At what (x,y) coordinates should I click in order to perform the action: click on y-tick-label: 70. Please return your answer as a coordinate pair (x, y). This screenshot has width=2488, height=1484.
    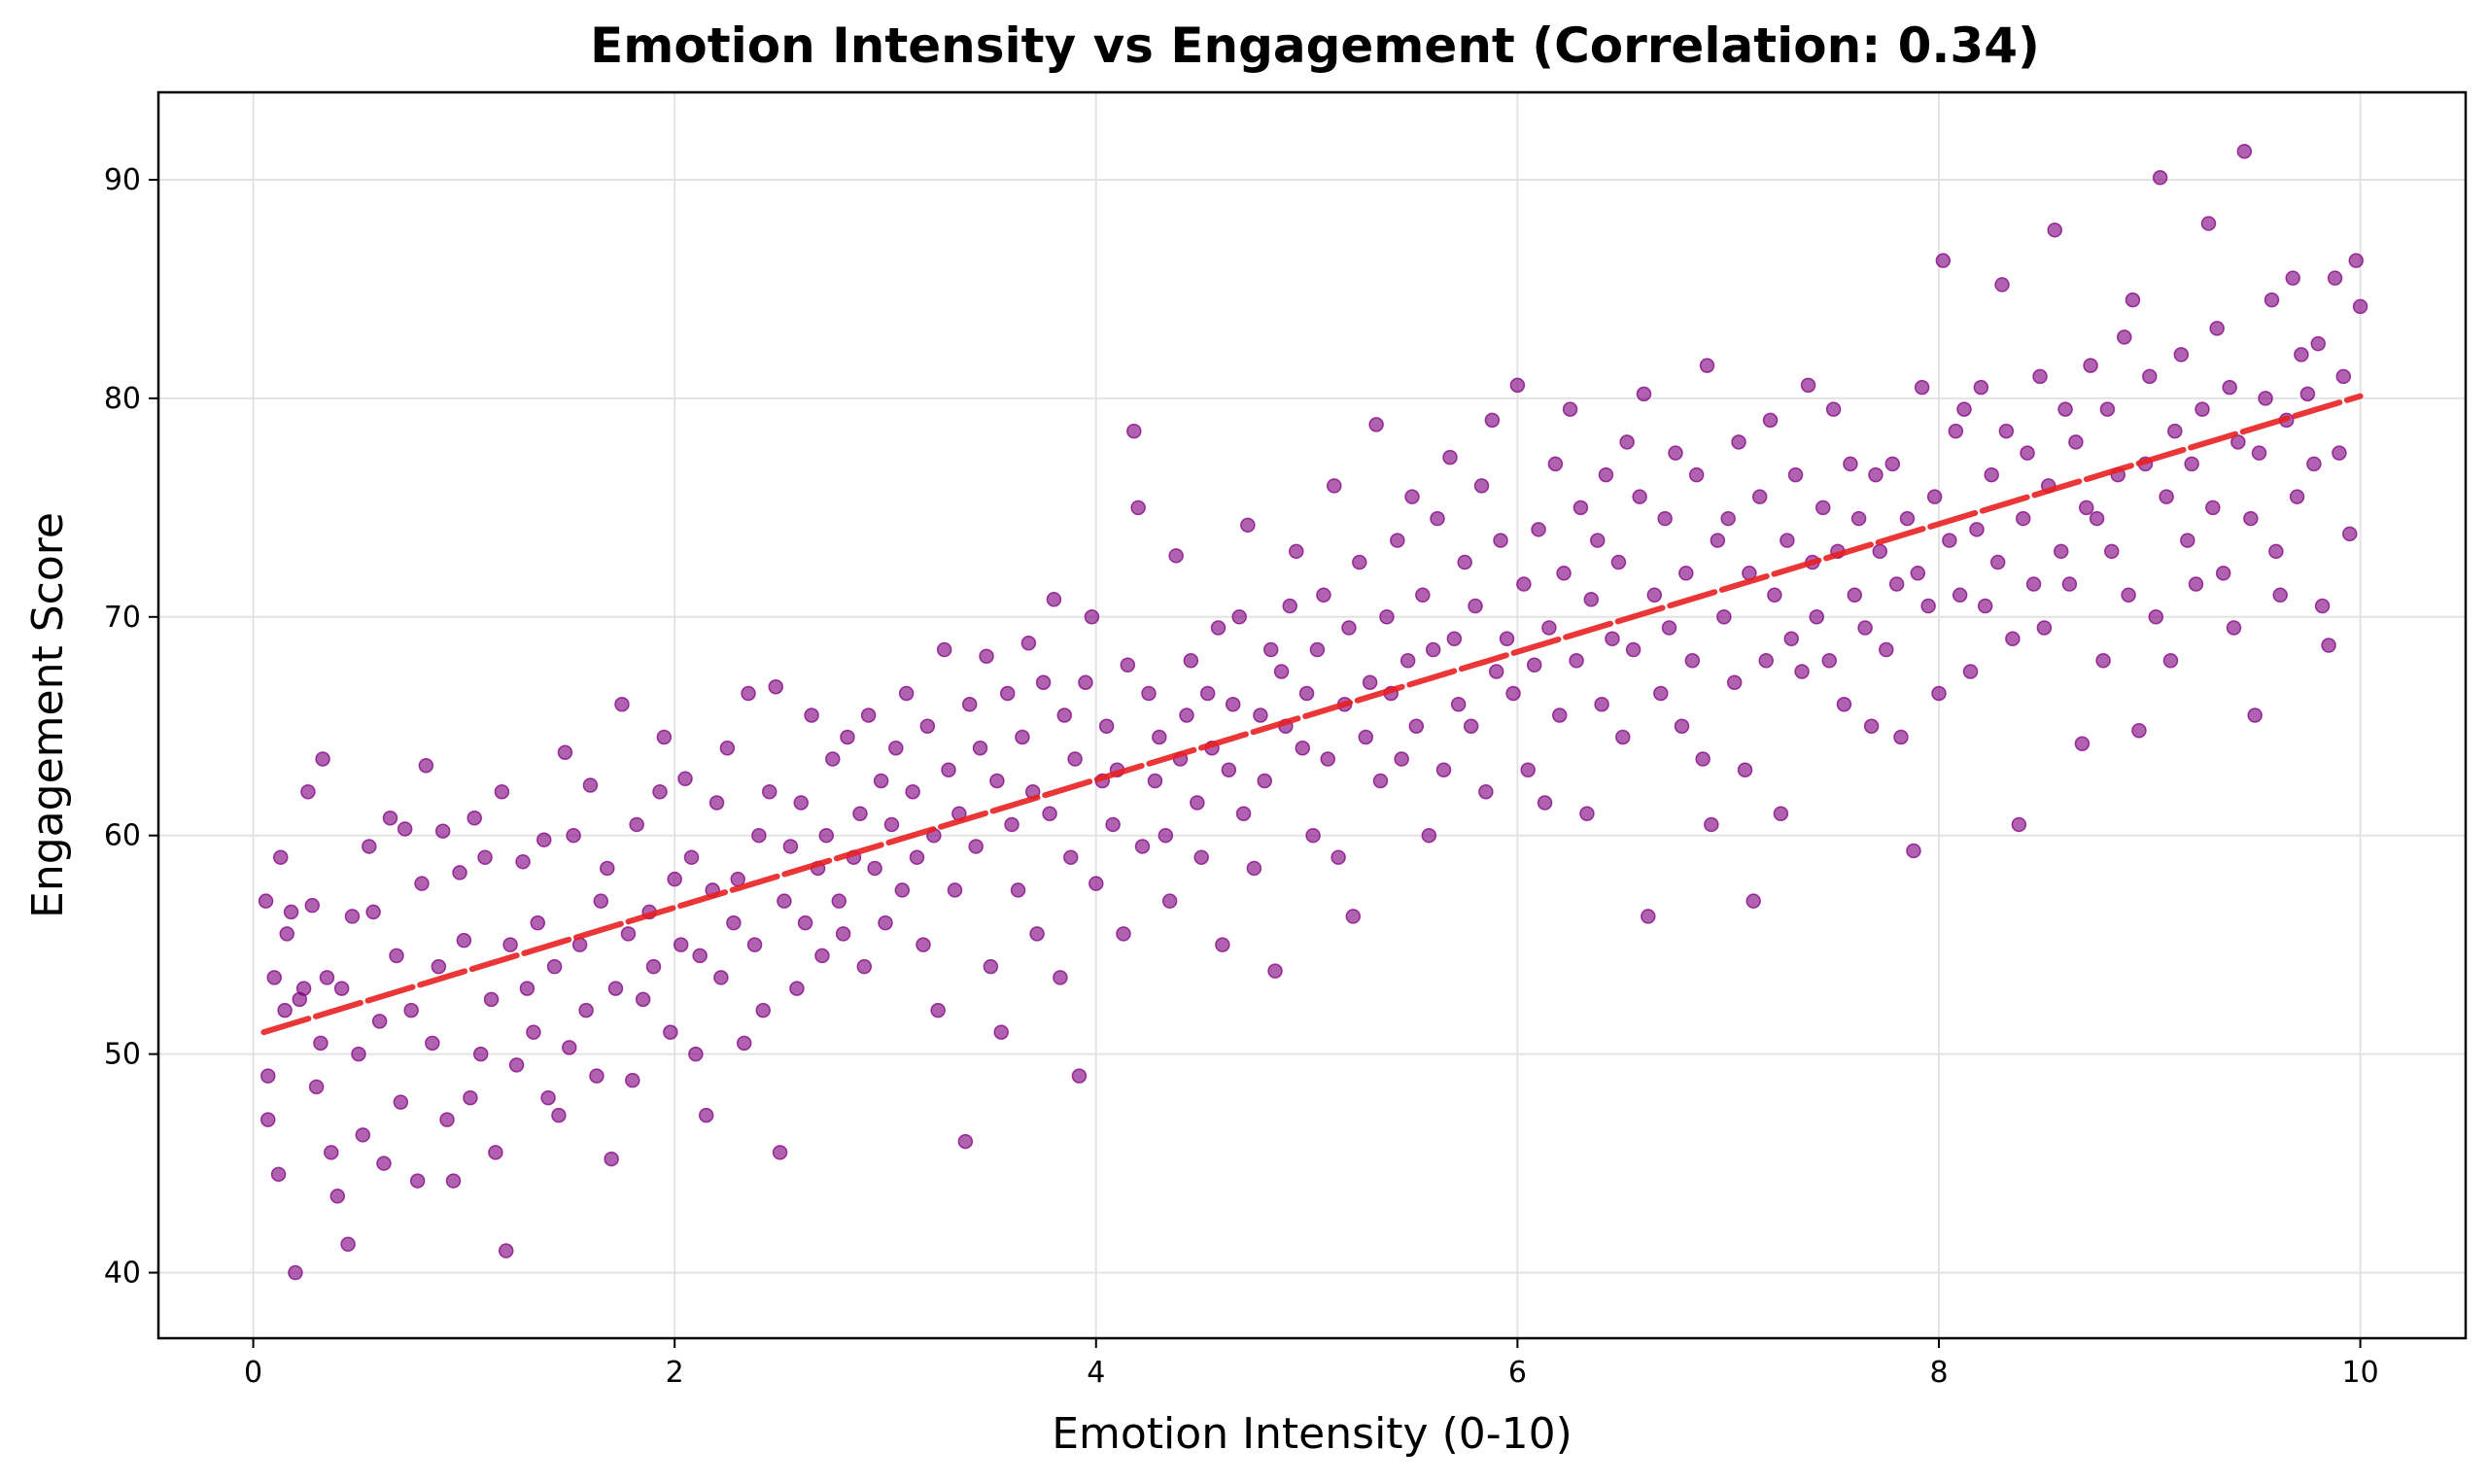
    Looking at the image, I should click on (122, 618).